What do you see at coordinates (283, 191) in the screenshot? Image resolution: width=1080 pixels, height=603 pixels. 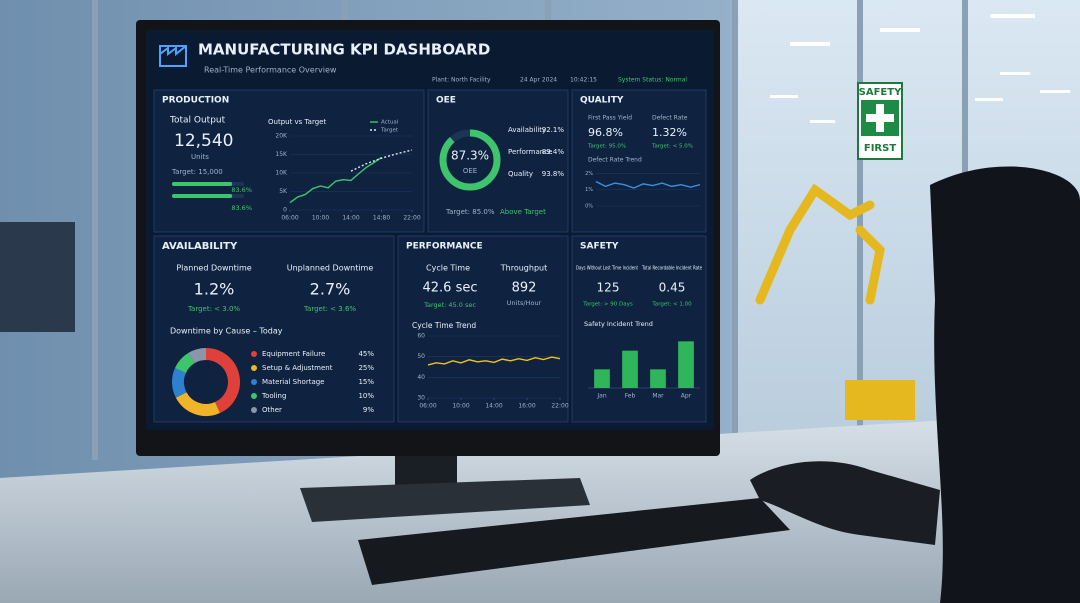 I see `y-tick-label: 5K` at bounding box center [283, 191].